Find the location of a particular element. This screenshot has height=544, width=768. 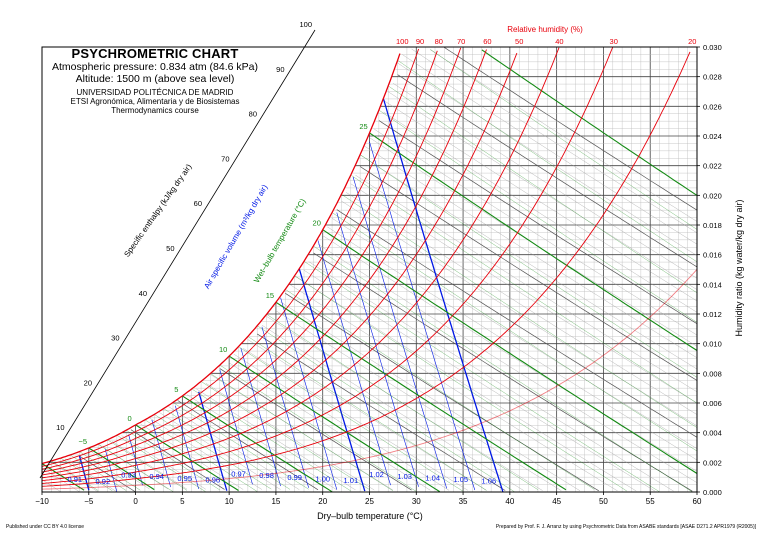

wet-bulb-label: 25 is located at coordinates (363, 126).